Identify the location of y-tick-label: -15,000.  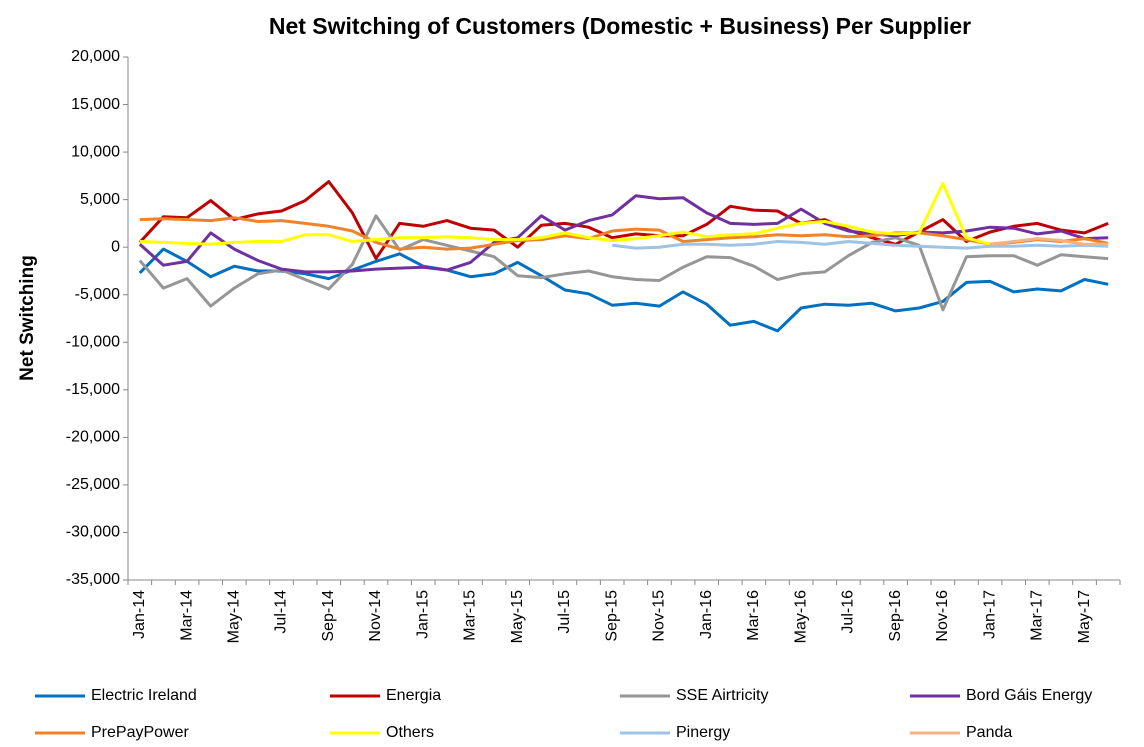
(93, 389).